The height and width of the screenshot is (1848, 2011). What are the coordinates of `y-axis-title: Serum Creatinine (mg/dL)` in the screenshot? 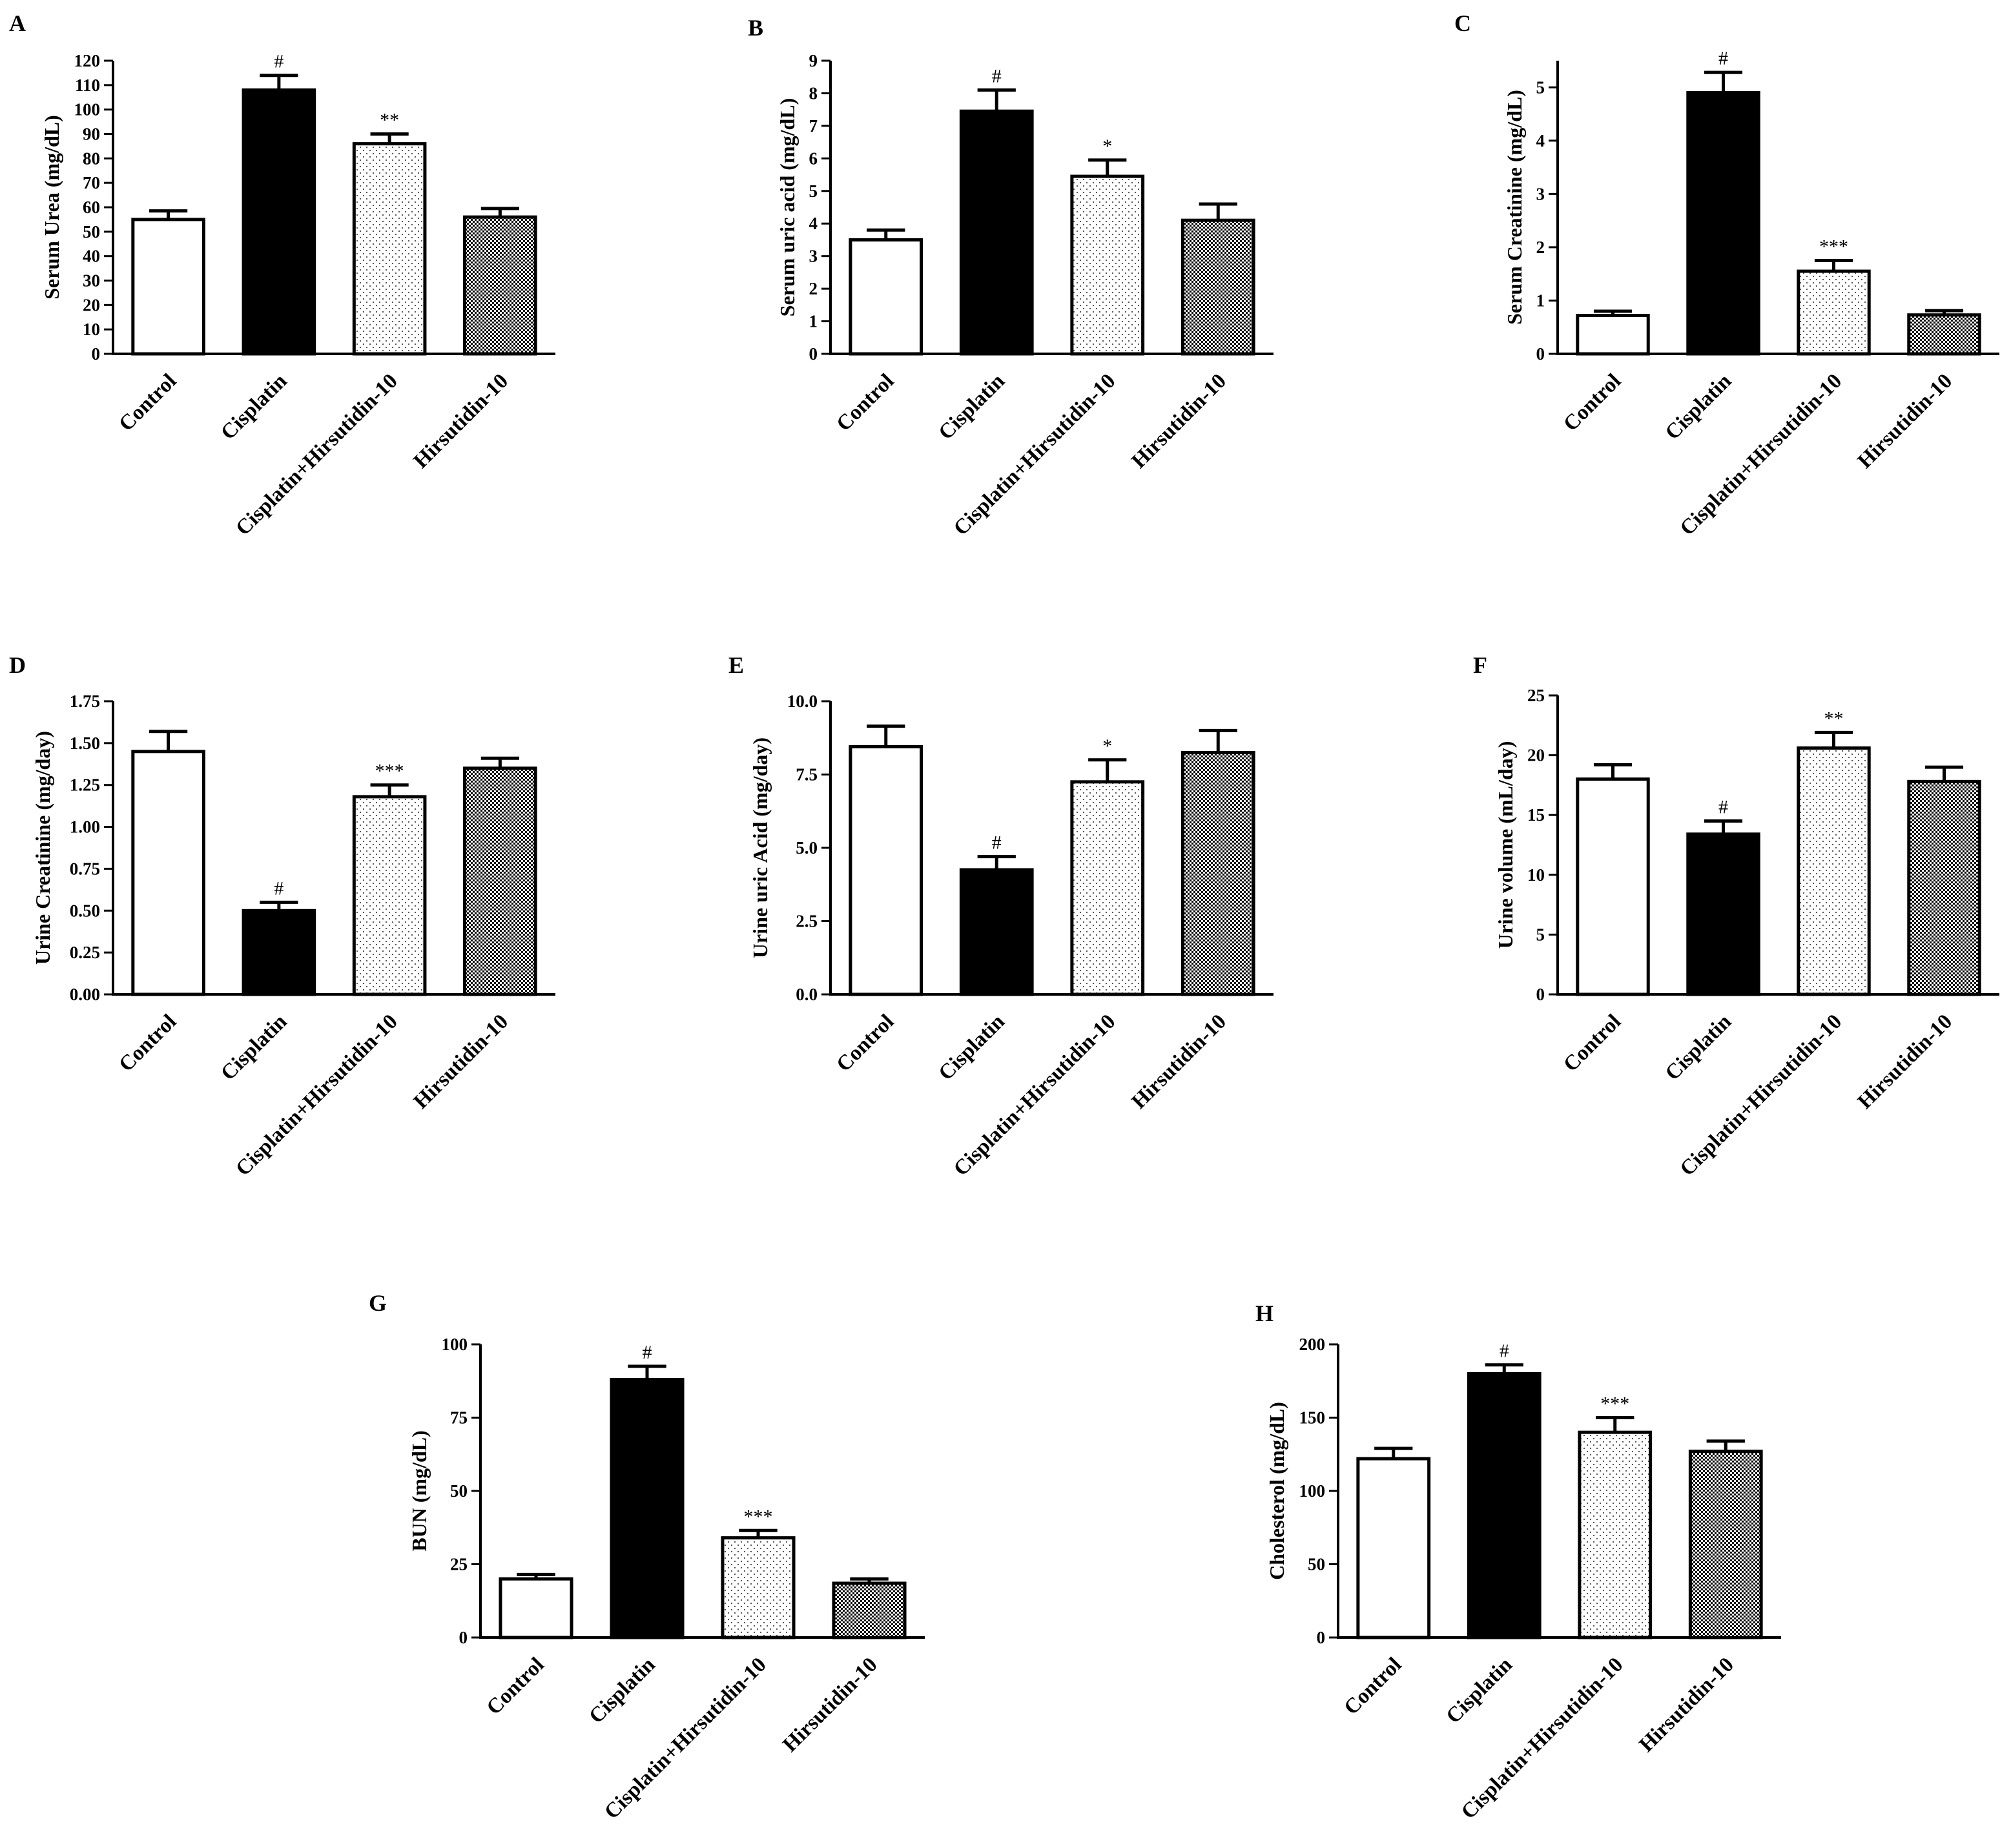 It's located at (1515, 208).